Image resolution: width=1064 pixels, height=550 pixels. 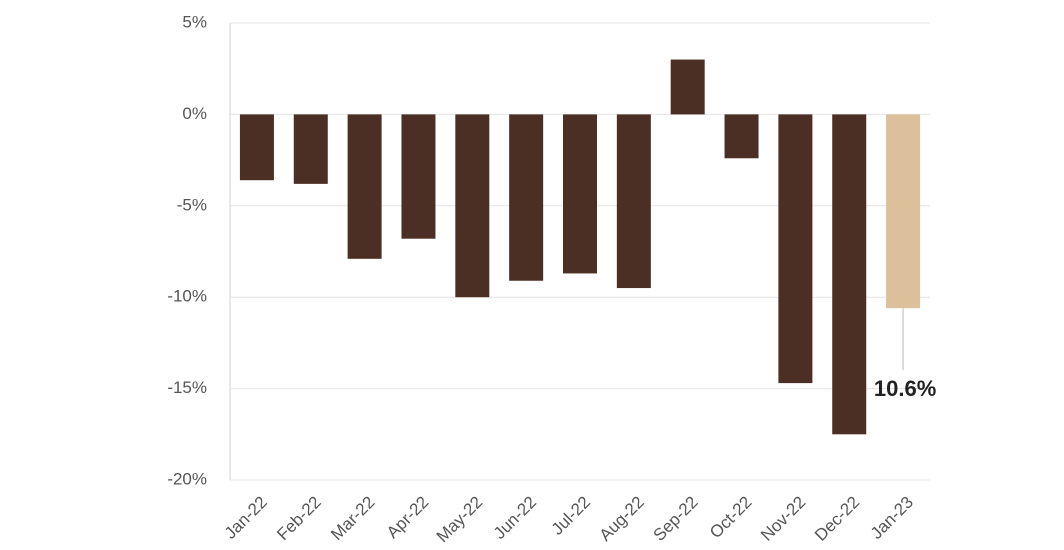 What do you see at coordinates (460, 520) in the screenshot?
I see `x-tick-label: May-22` at bounding box center [460, 520].